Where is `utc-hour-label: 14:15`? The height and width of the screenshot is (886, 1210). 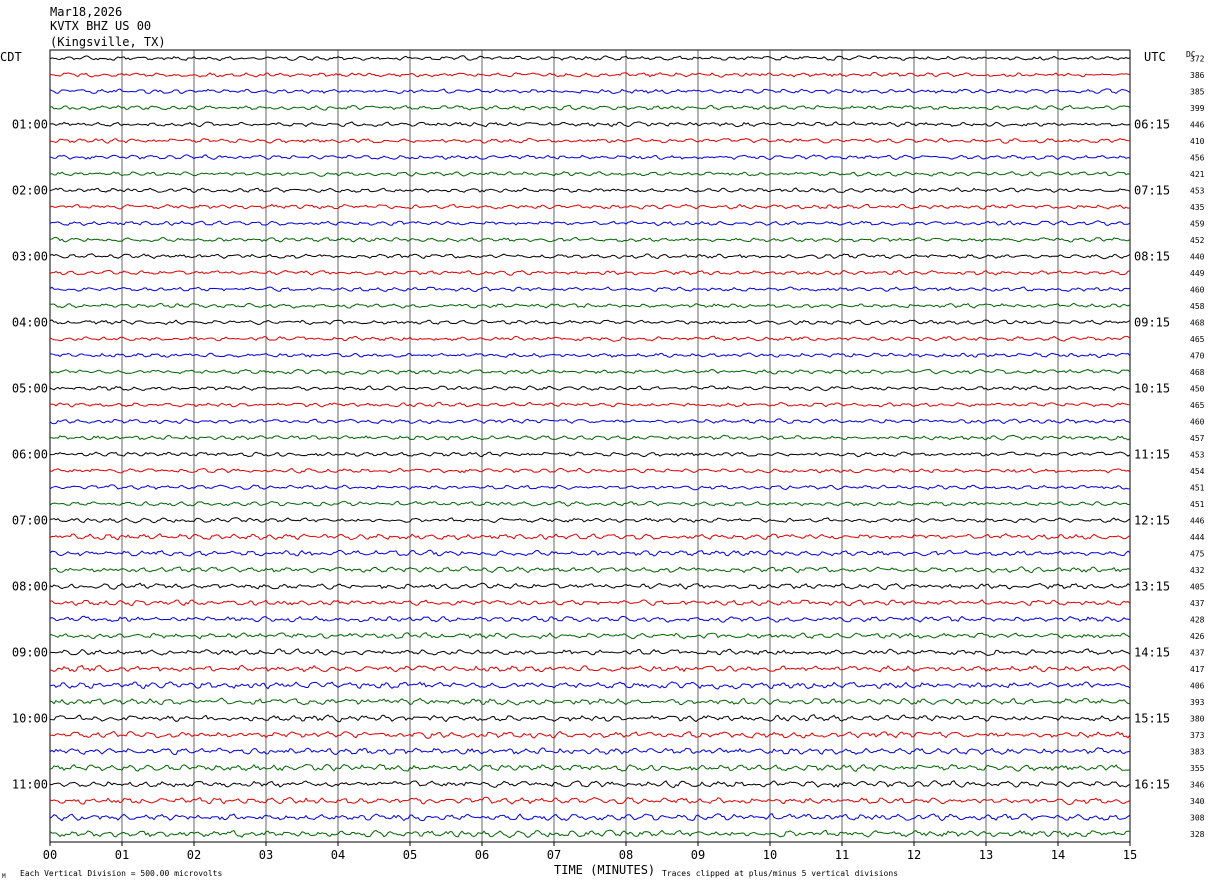
utc-hour-label: 14:15 is located at coordinates (1152, 652).